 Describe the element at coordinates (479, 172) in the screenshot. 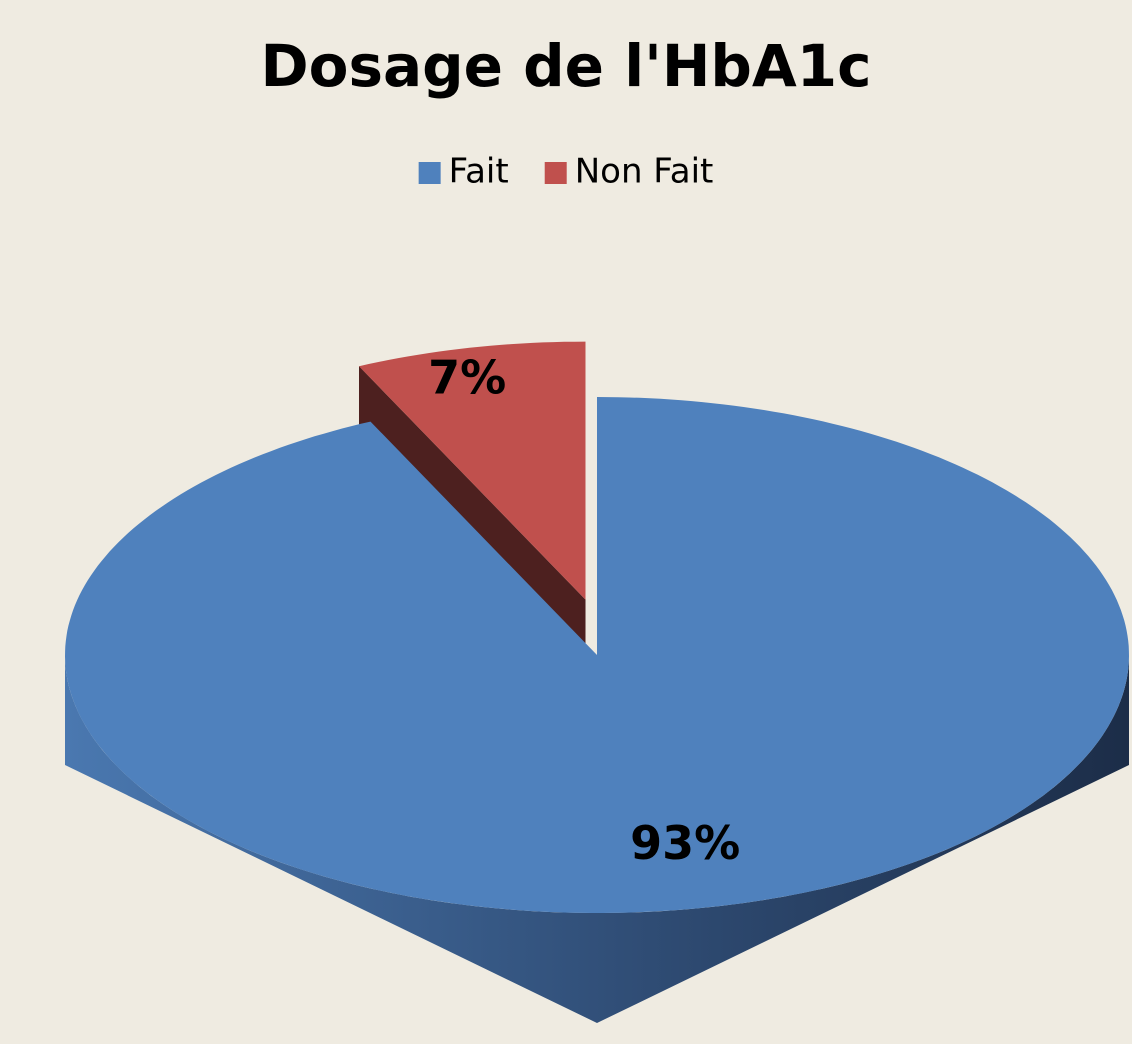

I see `legend-label: Fait` at that location.